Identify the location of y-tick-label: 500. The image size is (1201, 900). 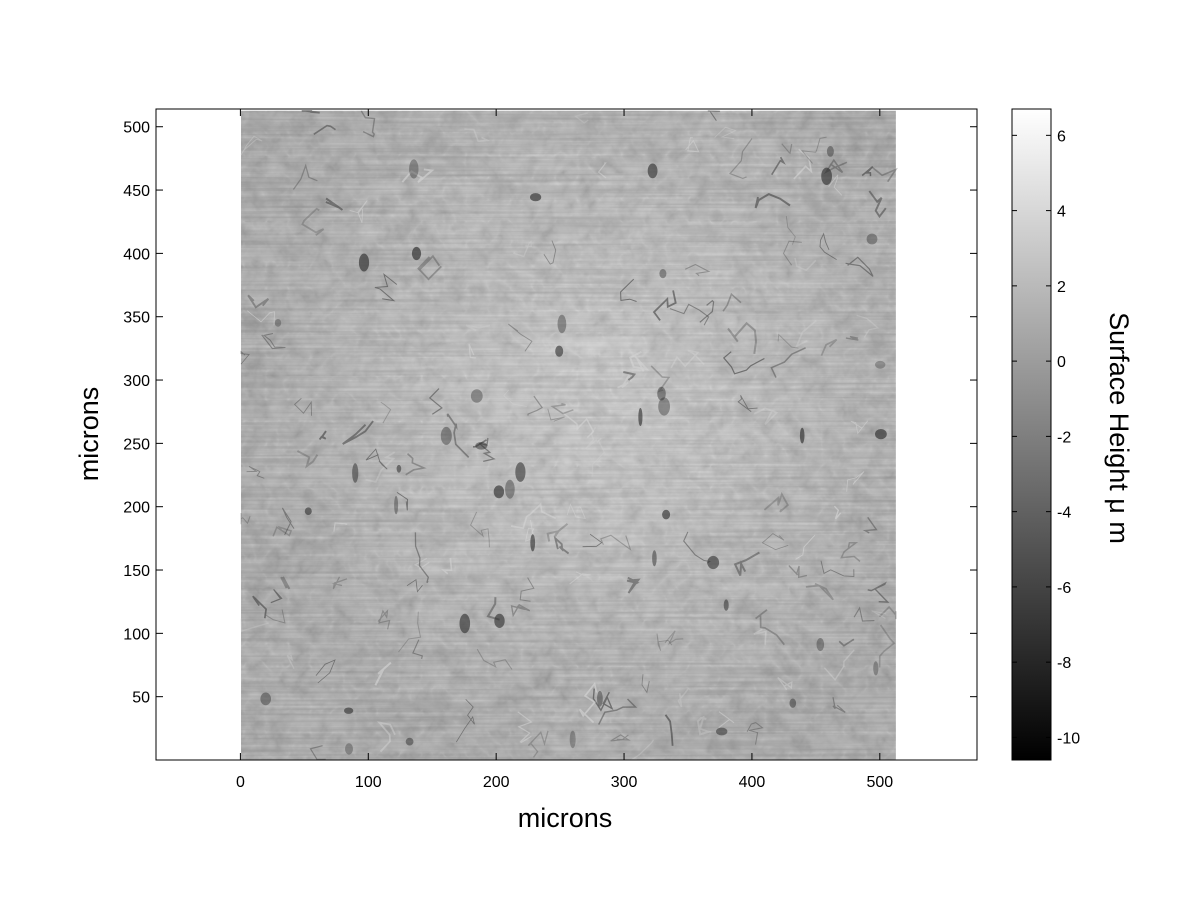
(136, 128).